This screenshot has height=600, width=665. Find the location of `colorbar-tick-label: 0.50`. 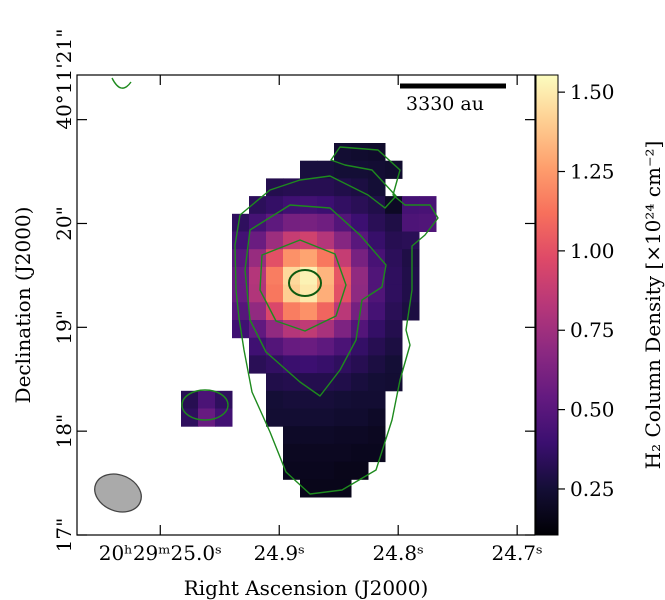

colorbar-tick-label: 0.50 is located at coordinates (592, 410).